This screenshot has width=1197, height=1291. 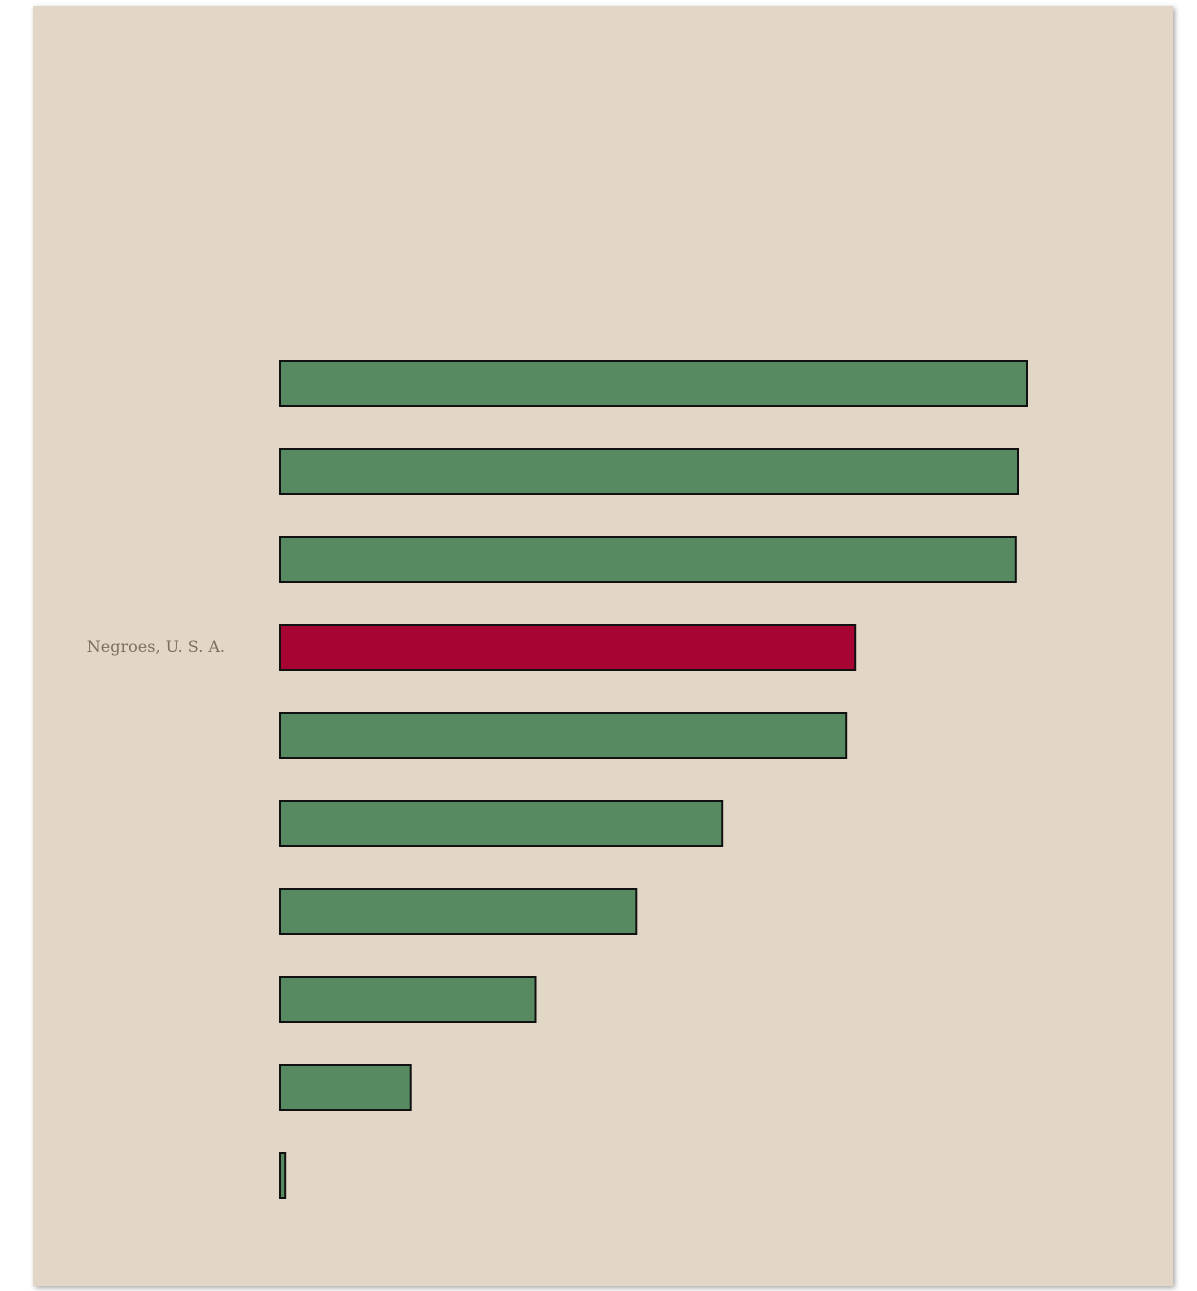 What do you see at coordinates (568, 647) in the screenshot?
I see `bar-highlighted` at bounding box center [568, 647].